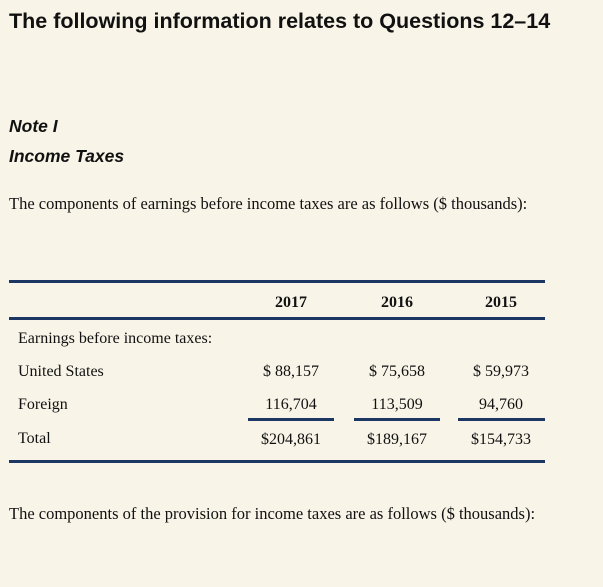 This screenshot has height=587, width=603. I want to click on header-rule, so click(277, 318).